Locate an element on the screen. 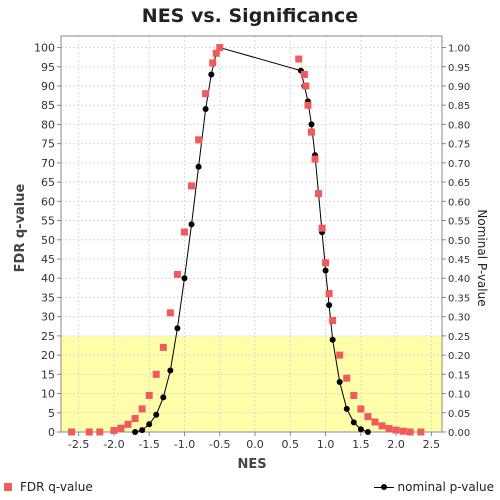 This screenshot has height=500, width=500. y-right-tick-label: 0.00 is located at coordinates (459, 433).